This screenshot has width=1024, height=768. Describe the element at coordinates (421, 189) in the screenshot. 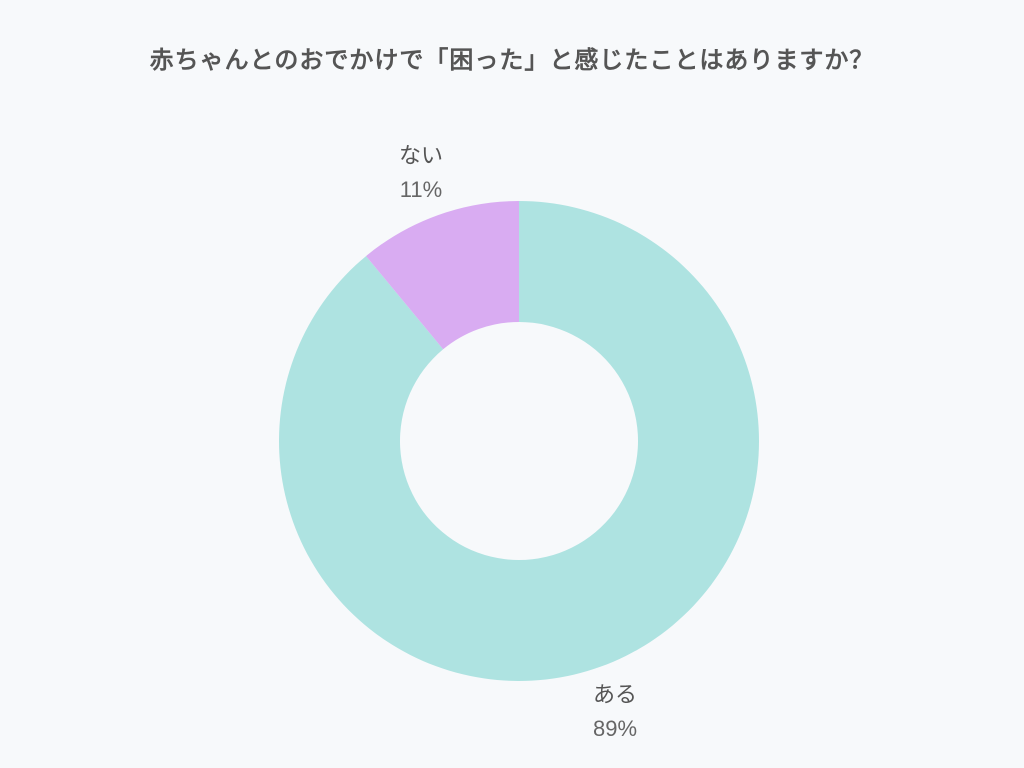

I see `slice-value-2: 11%` at that location.